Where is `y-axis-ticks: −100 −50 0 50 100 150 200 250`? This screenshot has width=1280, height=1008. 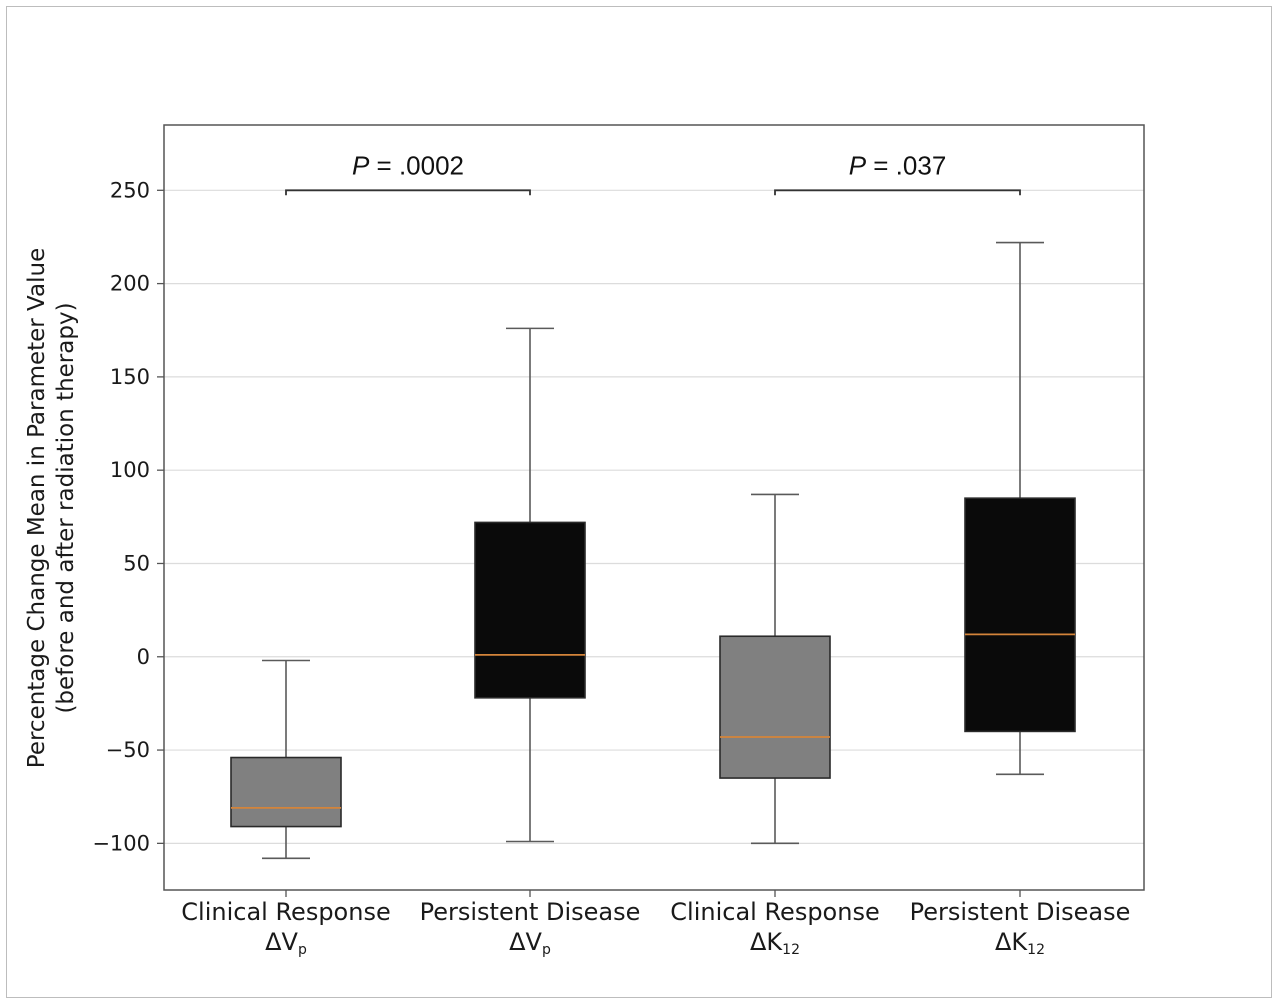
y-axis-ticks: −100 −50 0 50 100 150 200 250 is located at coordinates (128, 516).